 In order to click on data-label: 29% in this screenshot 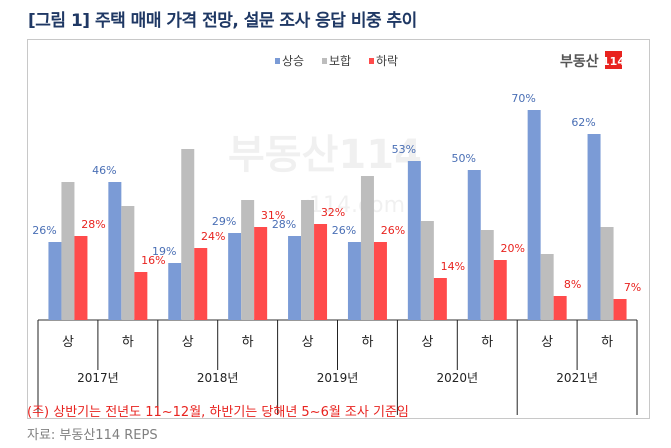, I will do `click(224, 221)`.